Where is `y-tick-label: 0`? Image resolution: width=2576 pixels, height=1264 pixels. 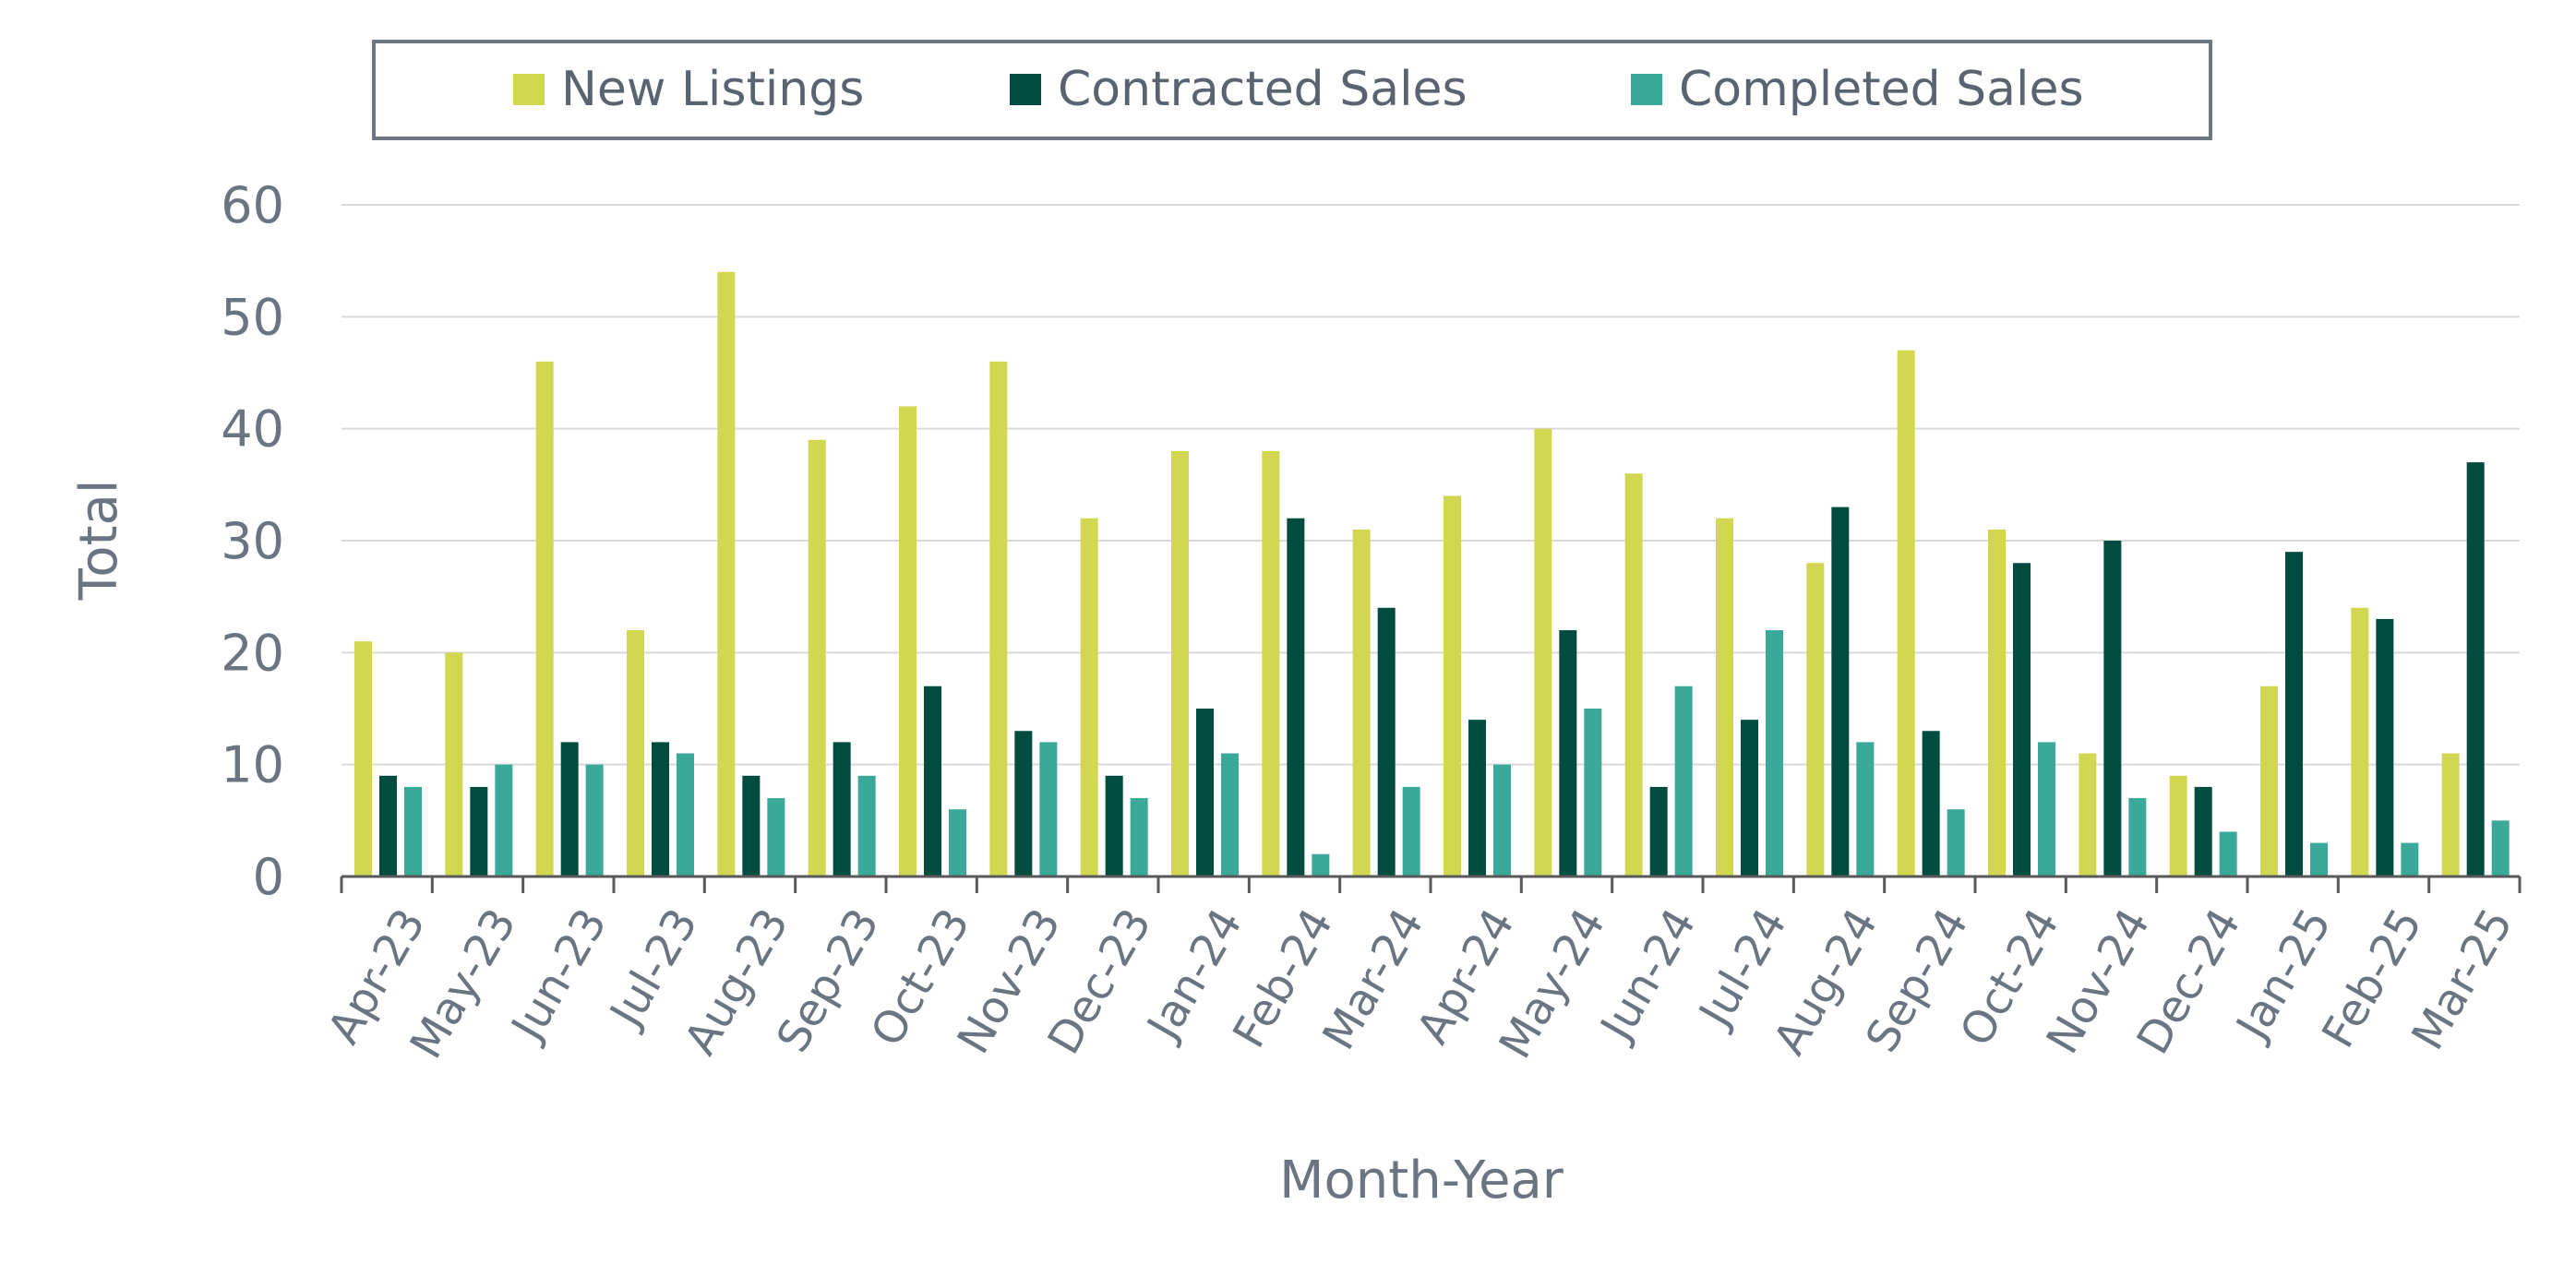
y-tick-label: 0 is located at coordinates (269, 877).